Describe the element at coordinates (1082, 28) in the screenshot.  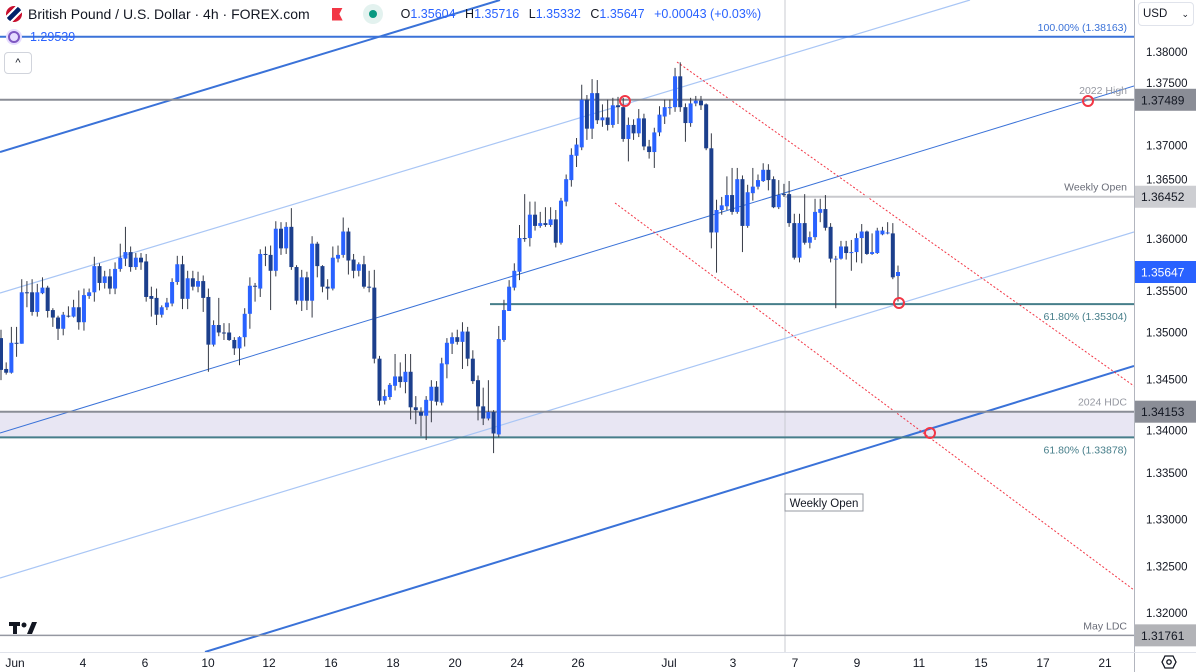
I see `level-label: 100.00% (1.38163)` at that location.